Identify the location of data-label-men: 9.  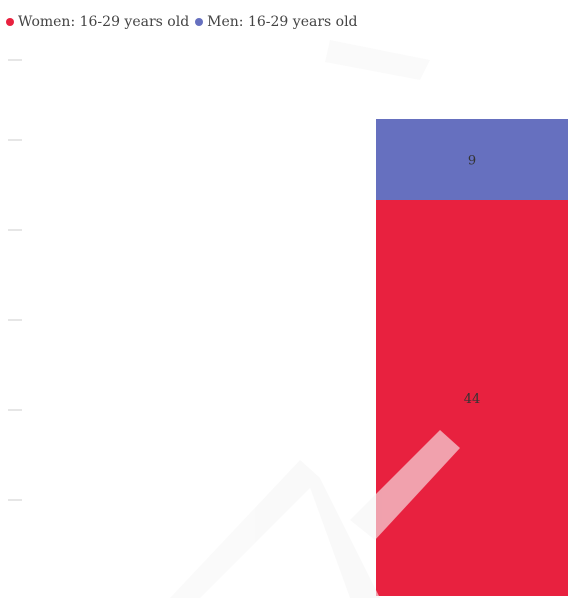
(472, 161).